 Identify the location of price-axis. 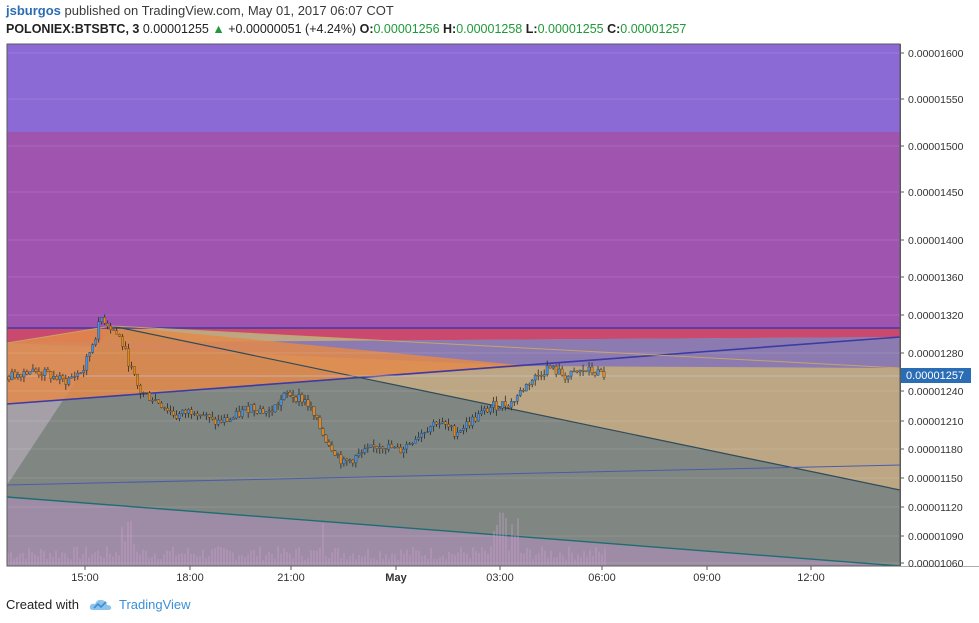
(939, 305).